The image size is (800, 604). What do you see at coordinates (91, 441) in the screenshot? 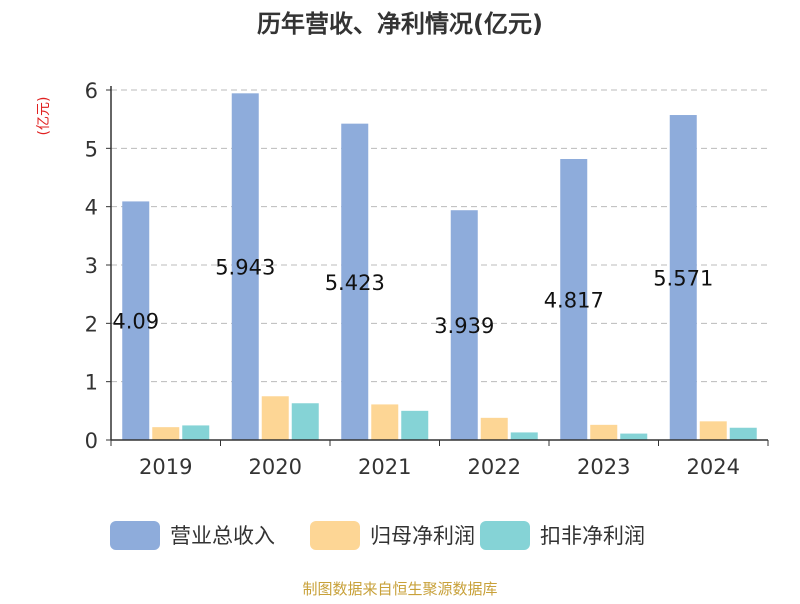
I see `y-tick-label: 0` at bounding box center [91, 441].